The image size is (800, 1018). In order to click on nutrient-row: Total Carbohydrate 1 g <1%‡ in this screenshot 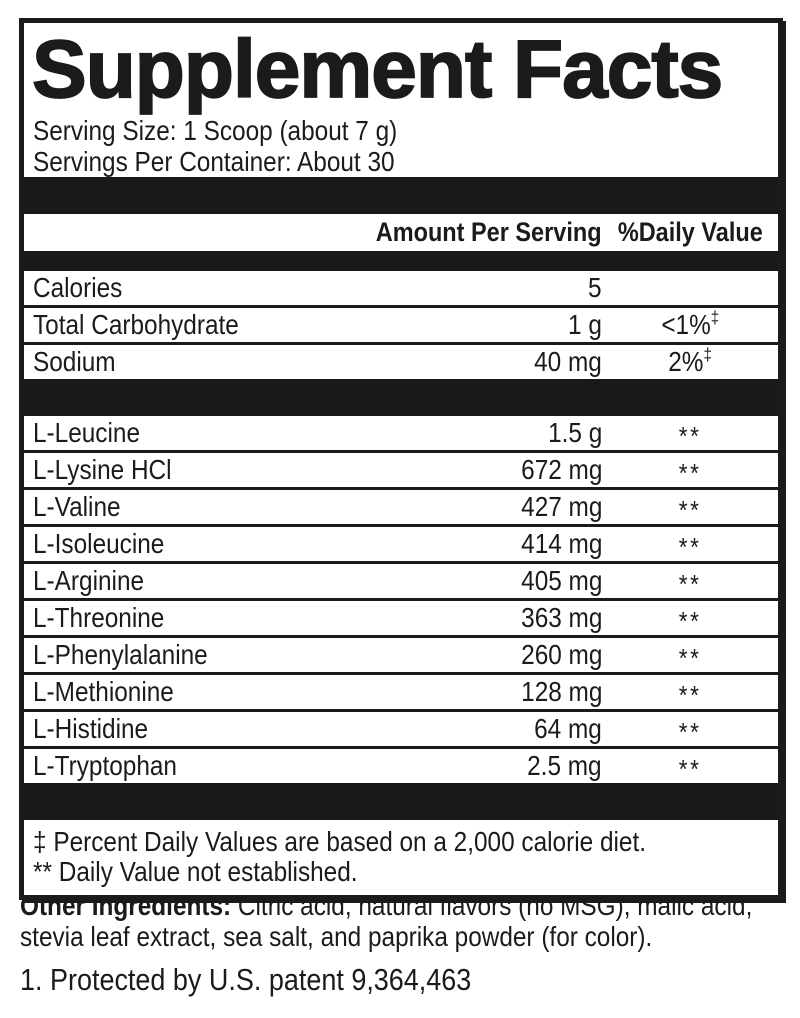, I will do `click(401, 323)`.